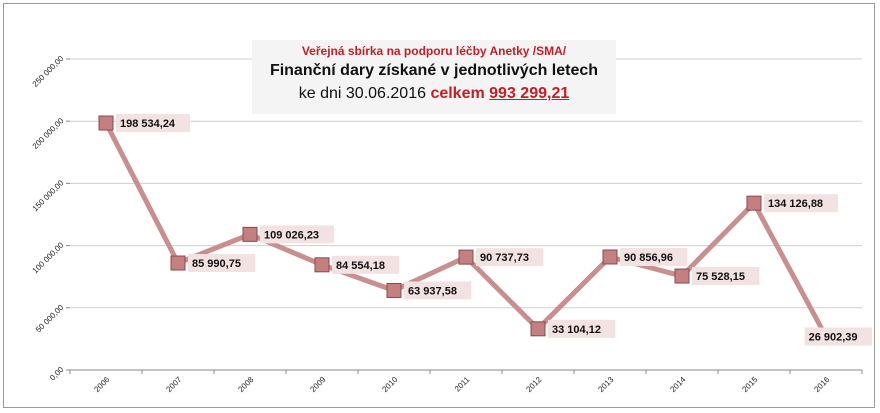  What do you see at coordinates (462, 384) in the screenshot?
I see `x-tick-label: 2011` at bounding box center [462, 384].